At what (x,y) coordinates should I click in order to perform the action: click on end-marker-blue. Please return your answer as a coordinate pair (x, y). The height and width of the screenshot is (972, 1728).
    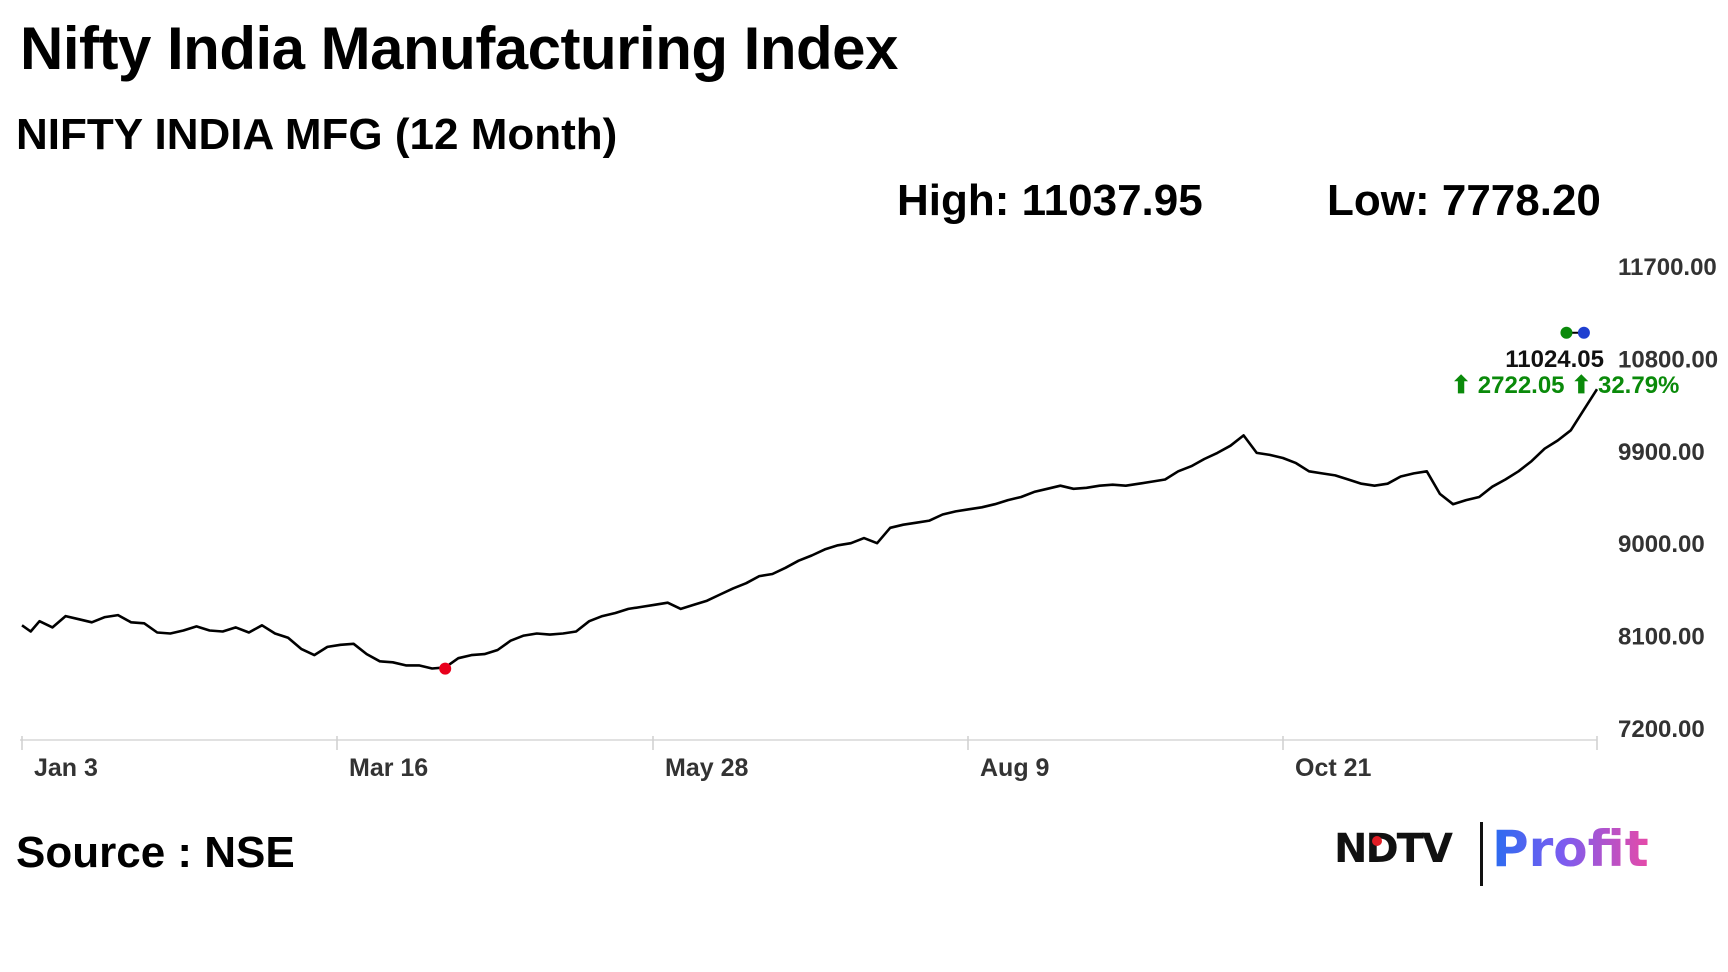
    Looking at the image, I should click on (1583, 332).